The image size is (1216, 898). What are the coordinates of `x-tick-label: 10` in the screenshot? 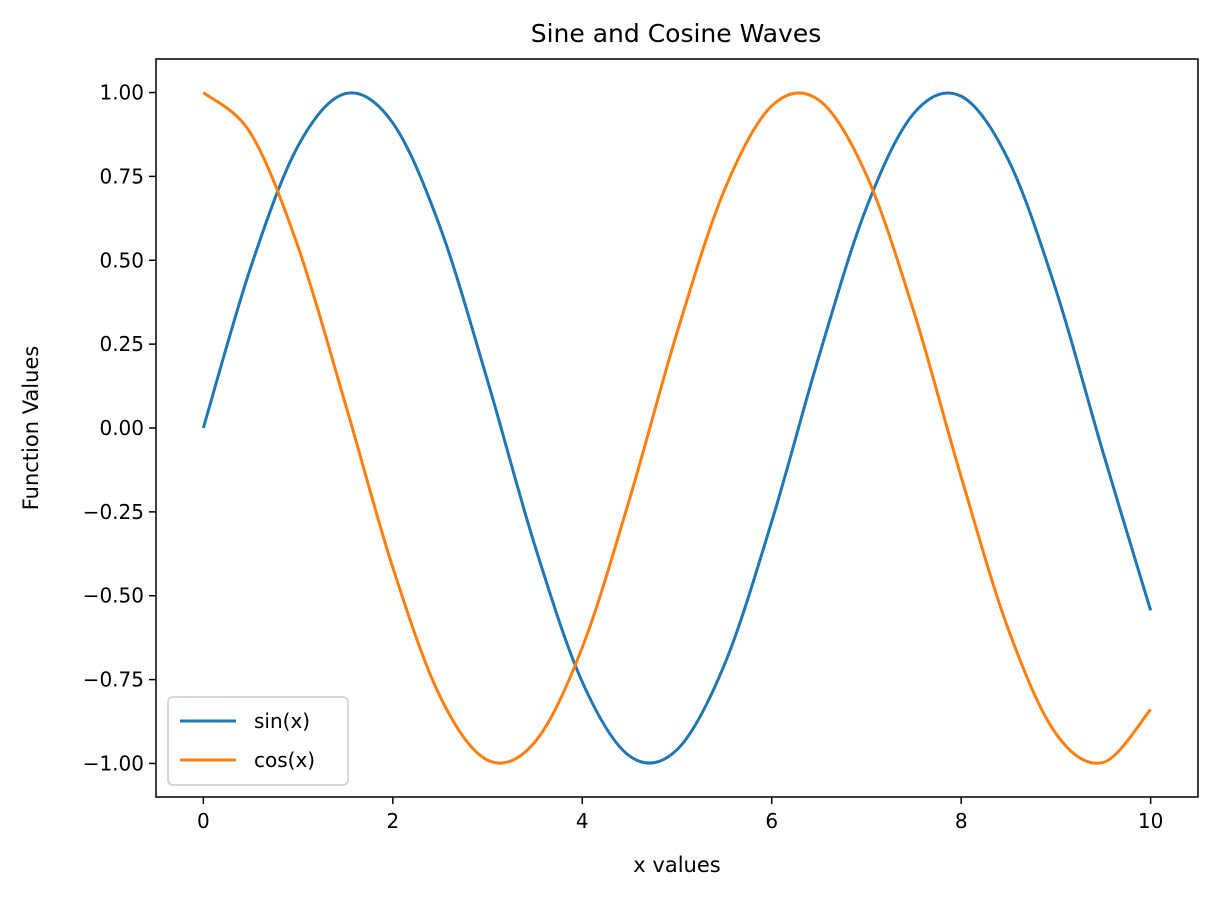 It's located at (1150, 821).